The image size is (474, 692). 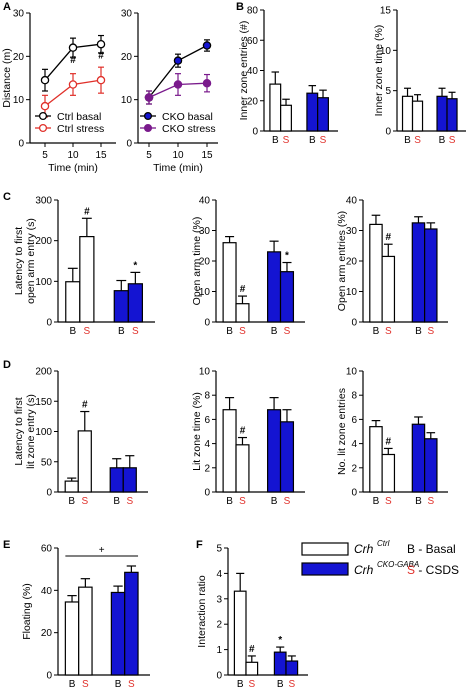 I want to click on legend-entry-0-0: Ctrl basal, so click(x=79, y=117).